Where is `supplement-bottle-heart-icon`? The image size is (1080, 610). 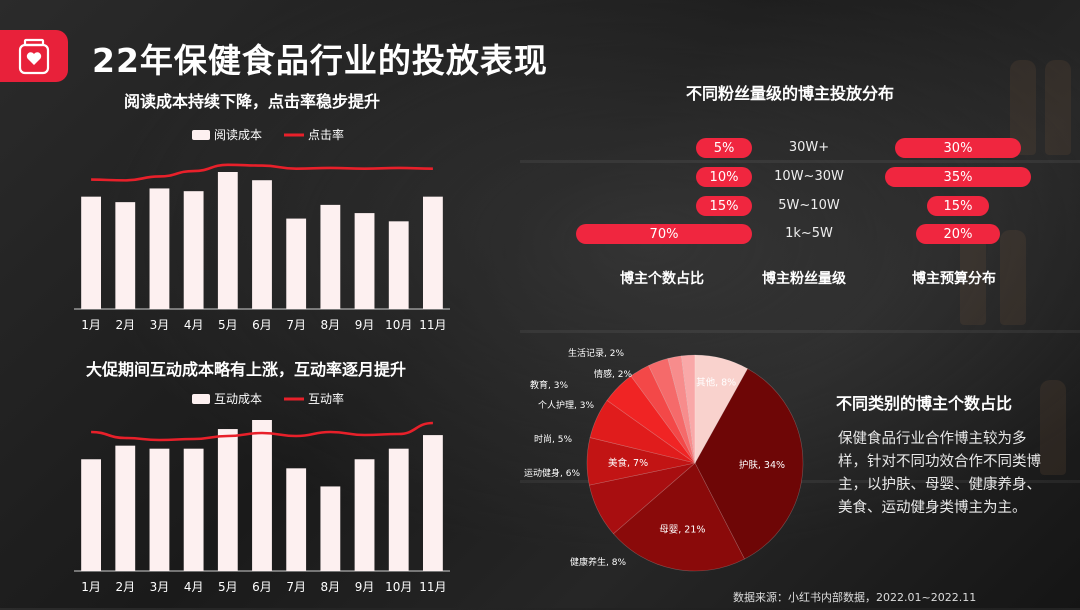
supplement-bottle-heart-icon is located at coordinates (34, 56).